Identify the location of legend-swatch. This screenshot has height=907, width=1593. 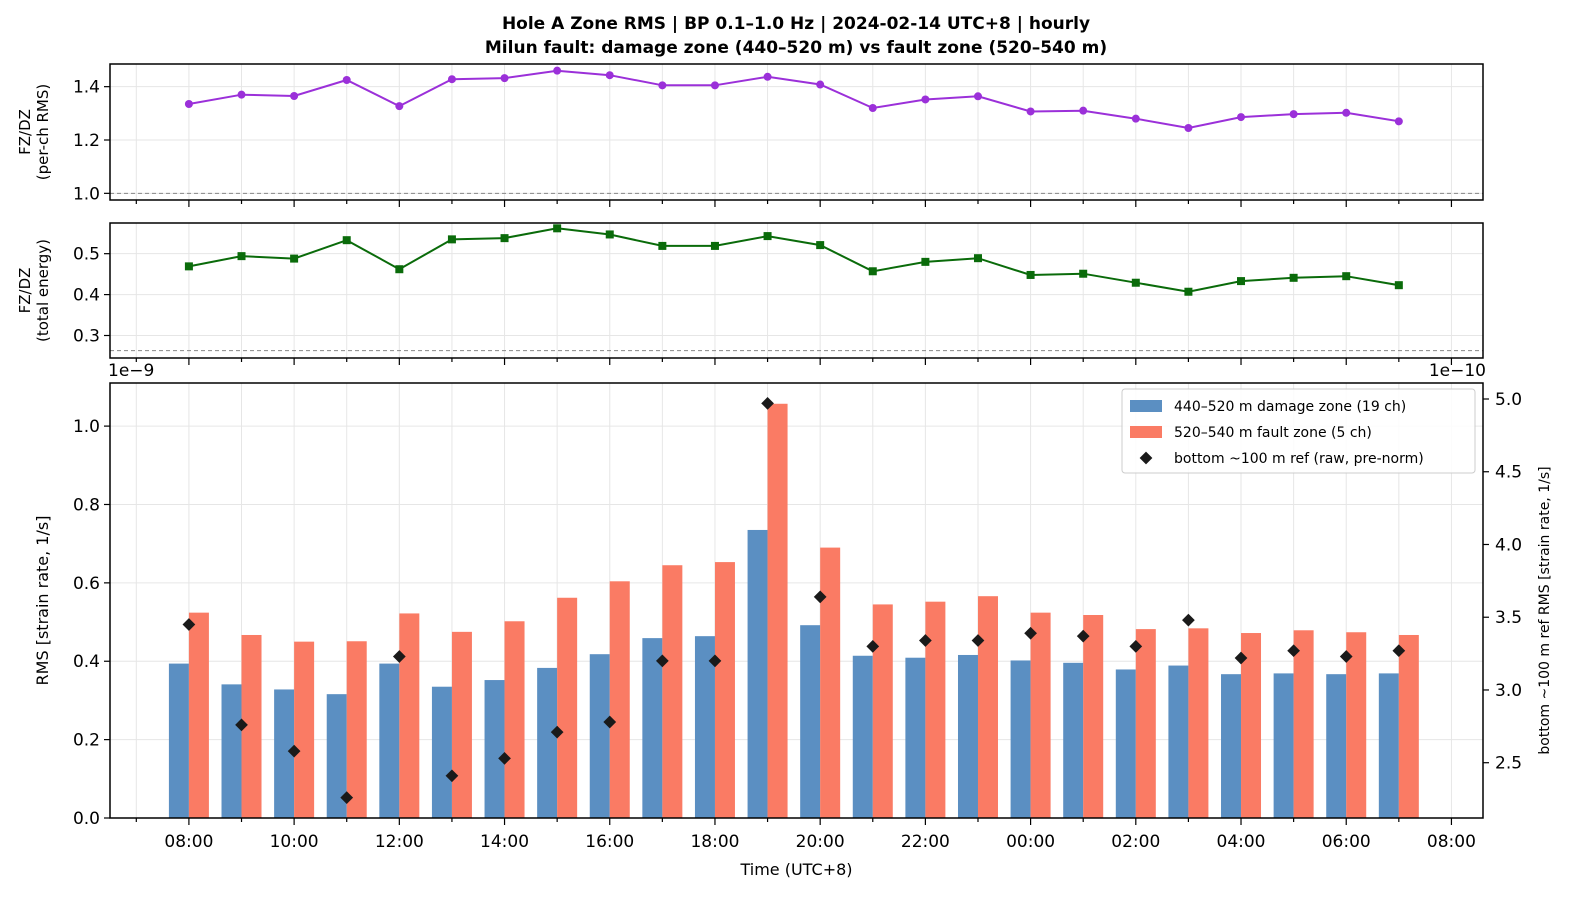
(1146, 406).